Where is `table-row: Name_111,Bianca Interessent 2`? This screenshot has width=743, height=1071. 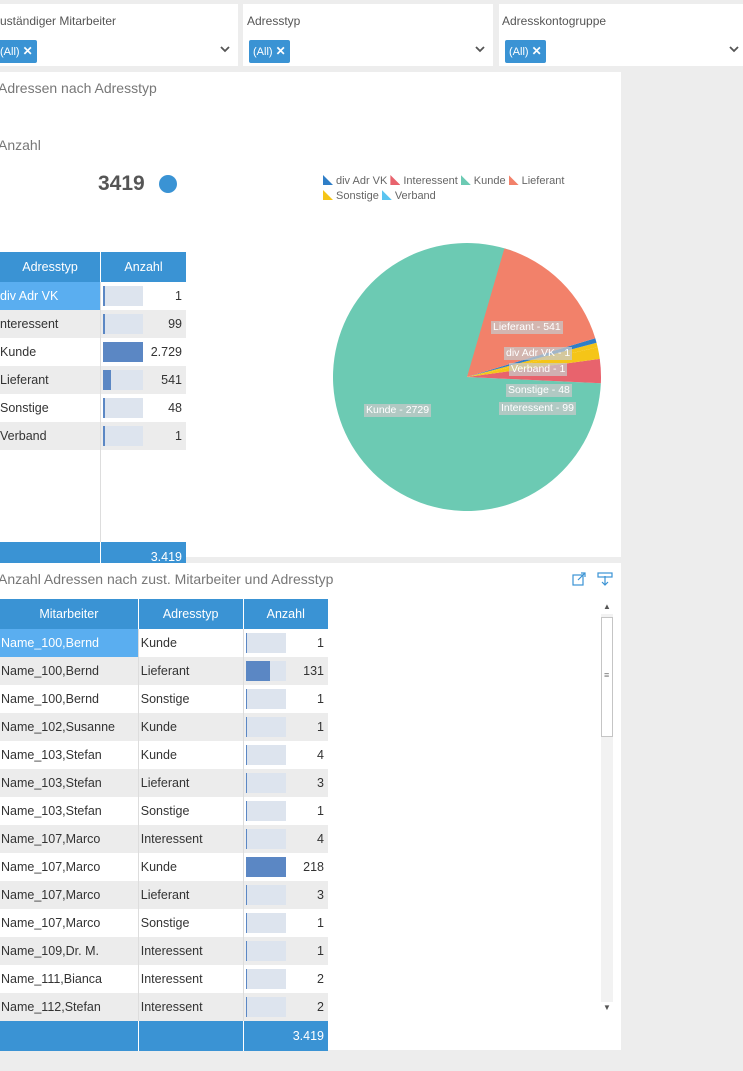
table-row: Name_111,Bianca Interessent 2 is located at coordinates (164, 979).